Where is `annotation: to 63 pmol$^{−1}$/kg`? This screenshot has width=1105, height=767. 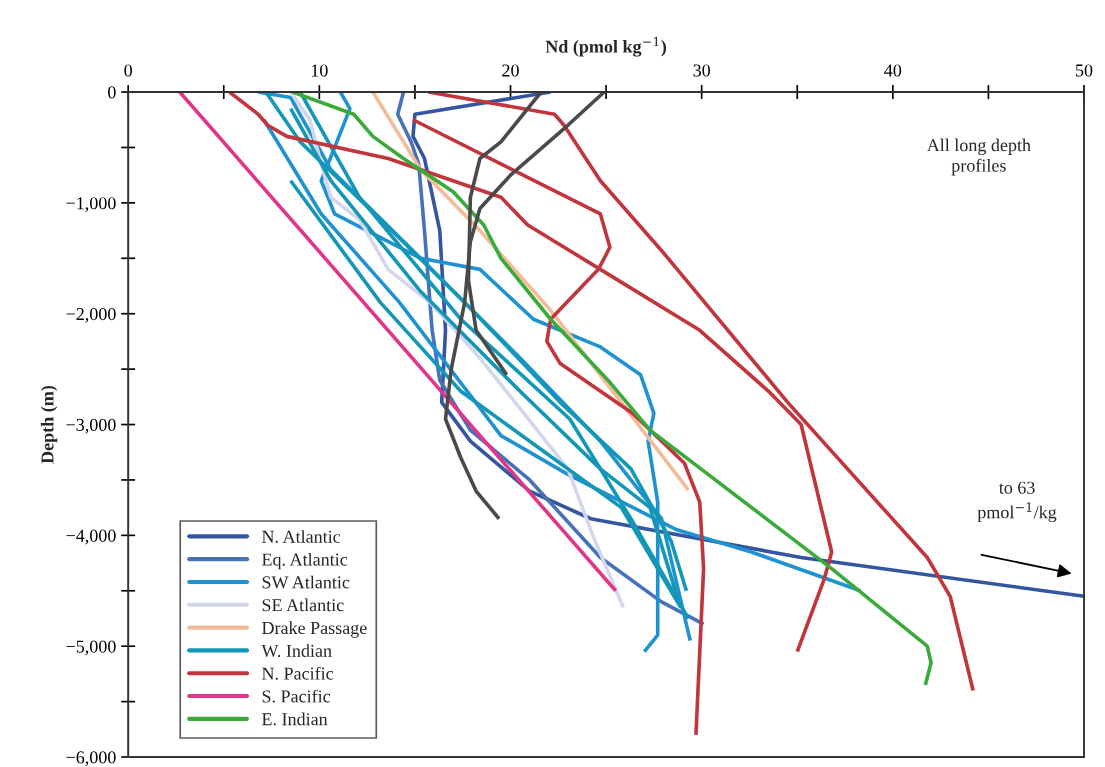
annotation: to 63 pmol$^{−1}$/kg is located at coordinates (1017, 502).